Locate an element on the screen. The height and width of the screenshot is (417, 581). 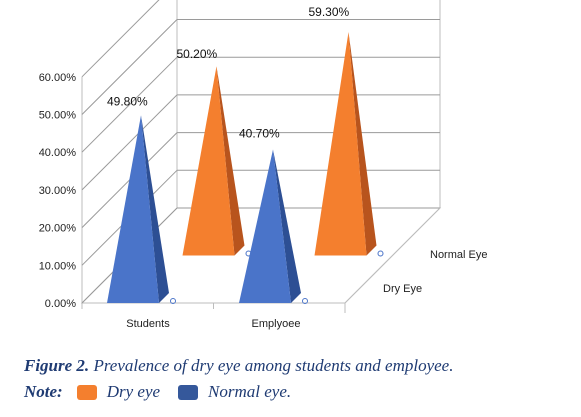
pyramid-normal-1-front is located at coordinates (265, 226).